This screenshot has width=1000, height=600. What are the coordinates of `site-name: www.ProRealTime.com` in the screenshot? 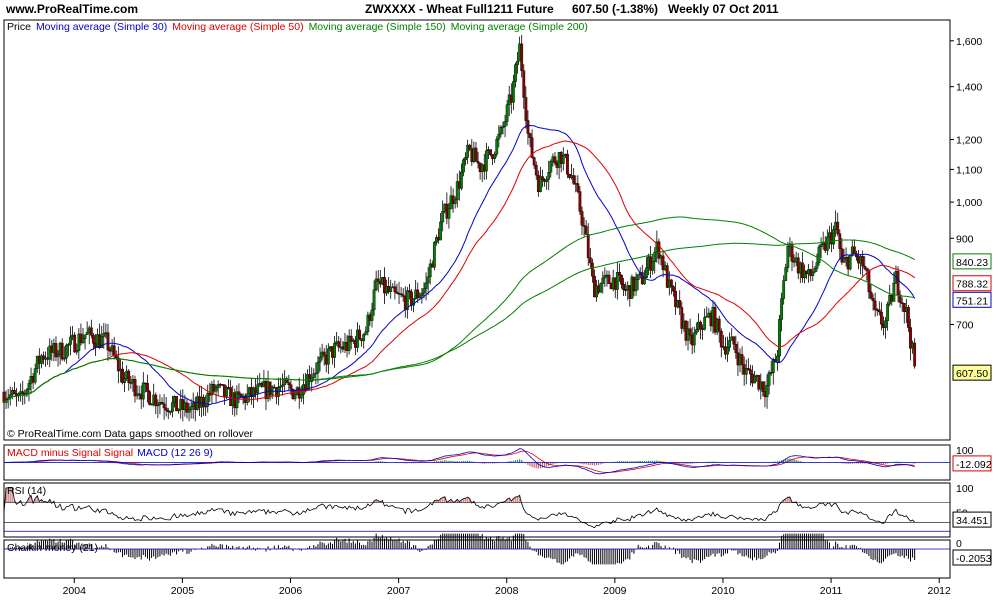 It's located at (71, 9).